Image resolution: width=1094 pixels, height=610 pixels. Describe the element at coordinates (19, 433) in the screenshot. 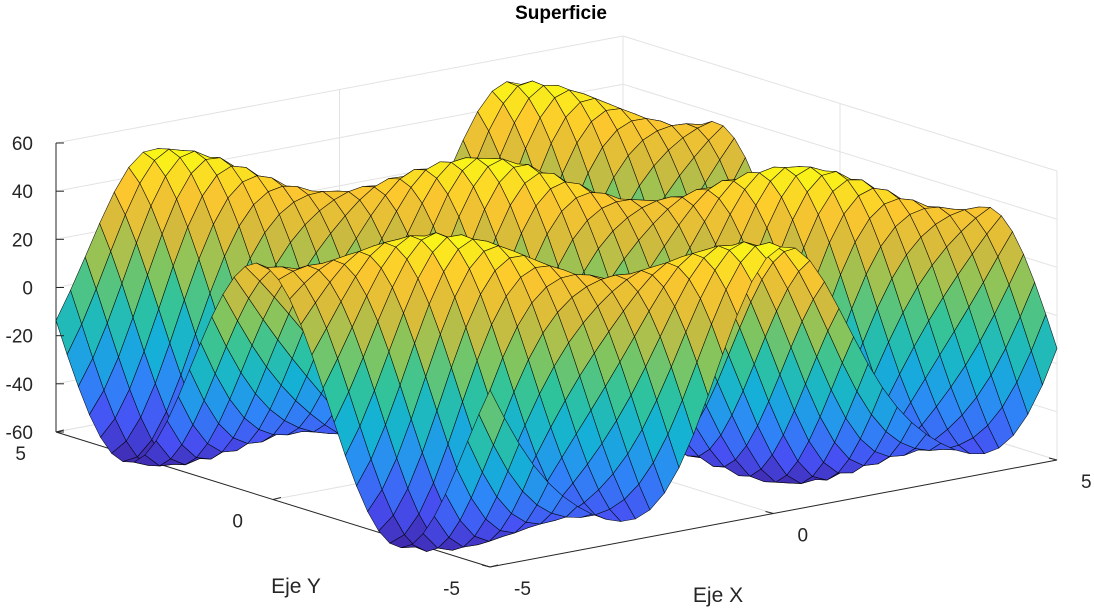

I see `z-tick-label: -60` at that location.